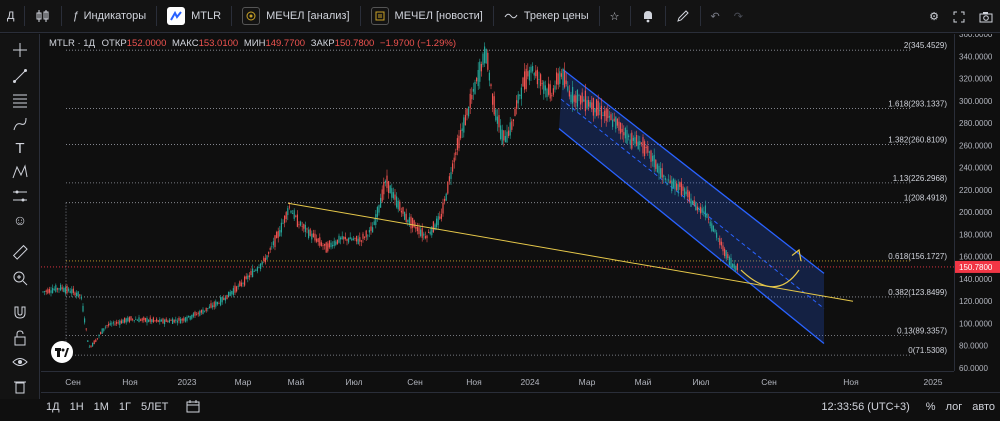 This screenshot has height=421, width=1000. I want to click on date-range-button, so click(193, 407).